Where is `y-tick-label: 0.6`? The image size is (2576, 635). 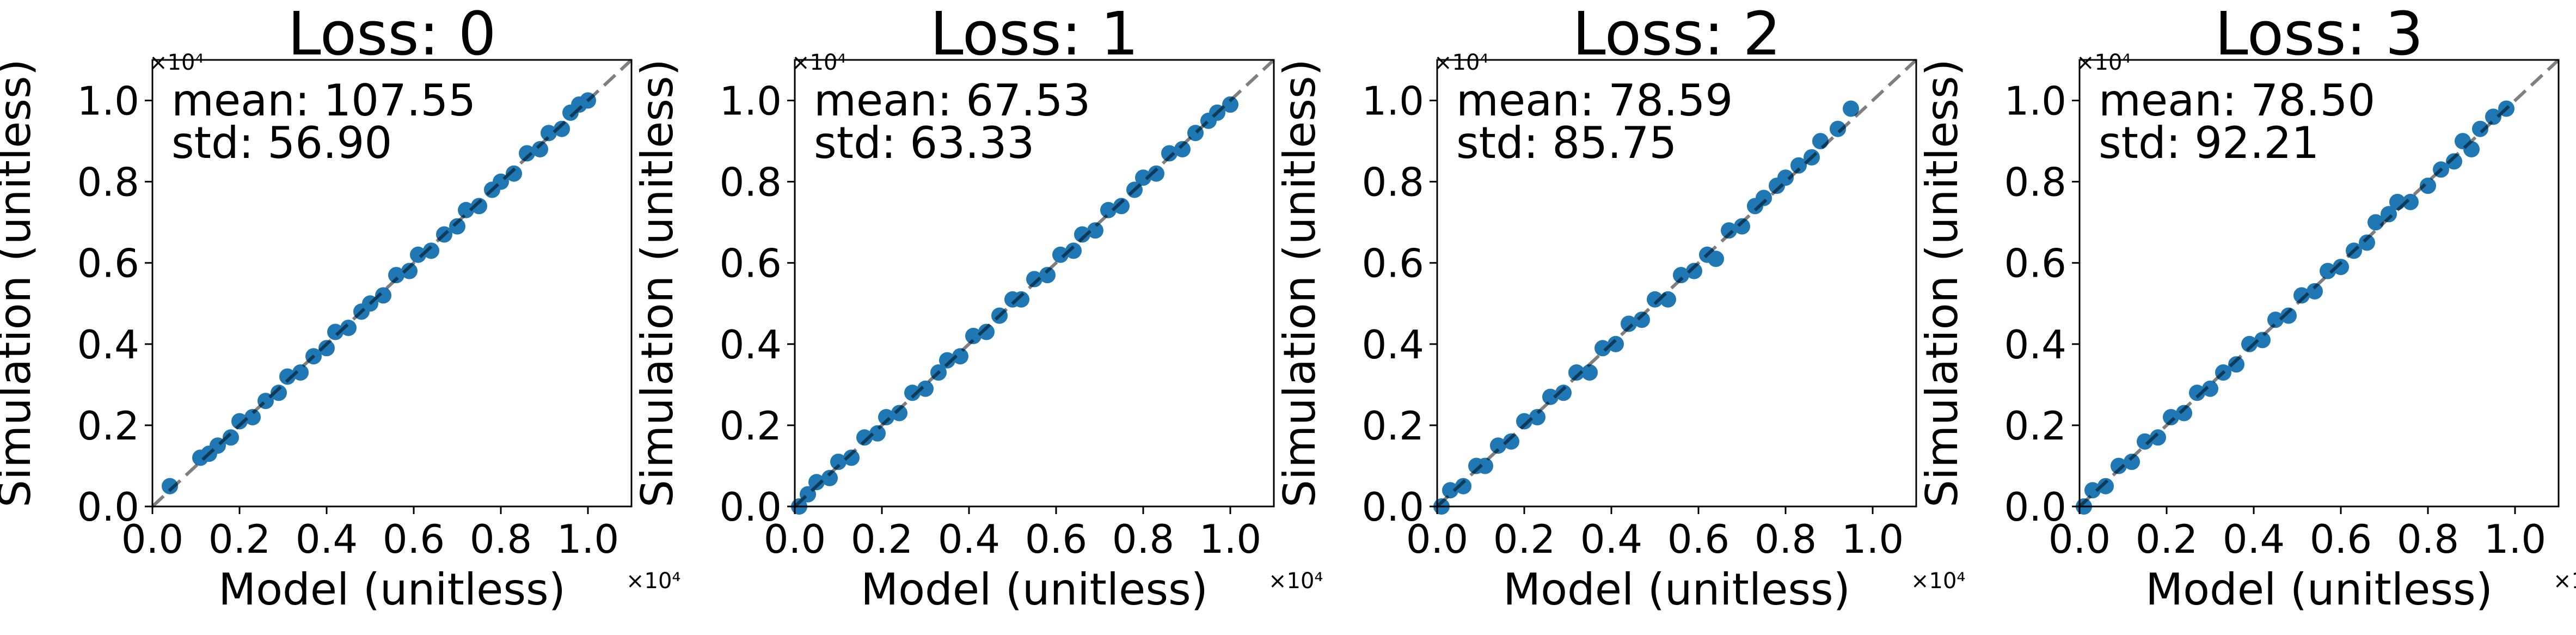 y-tick-label: 0.6 is located at coordinates (2035, 263).